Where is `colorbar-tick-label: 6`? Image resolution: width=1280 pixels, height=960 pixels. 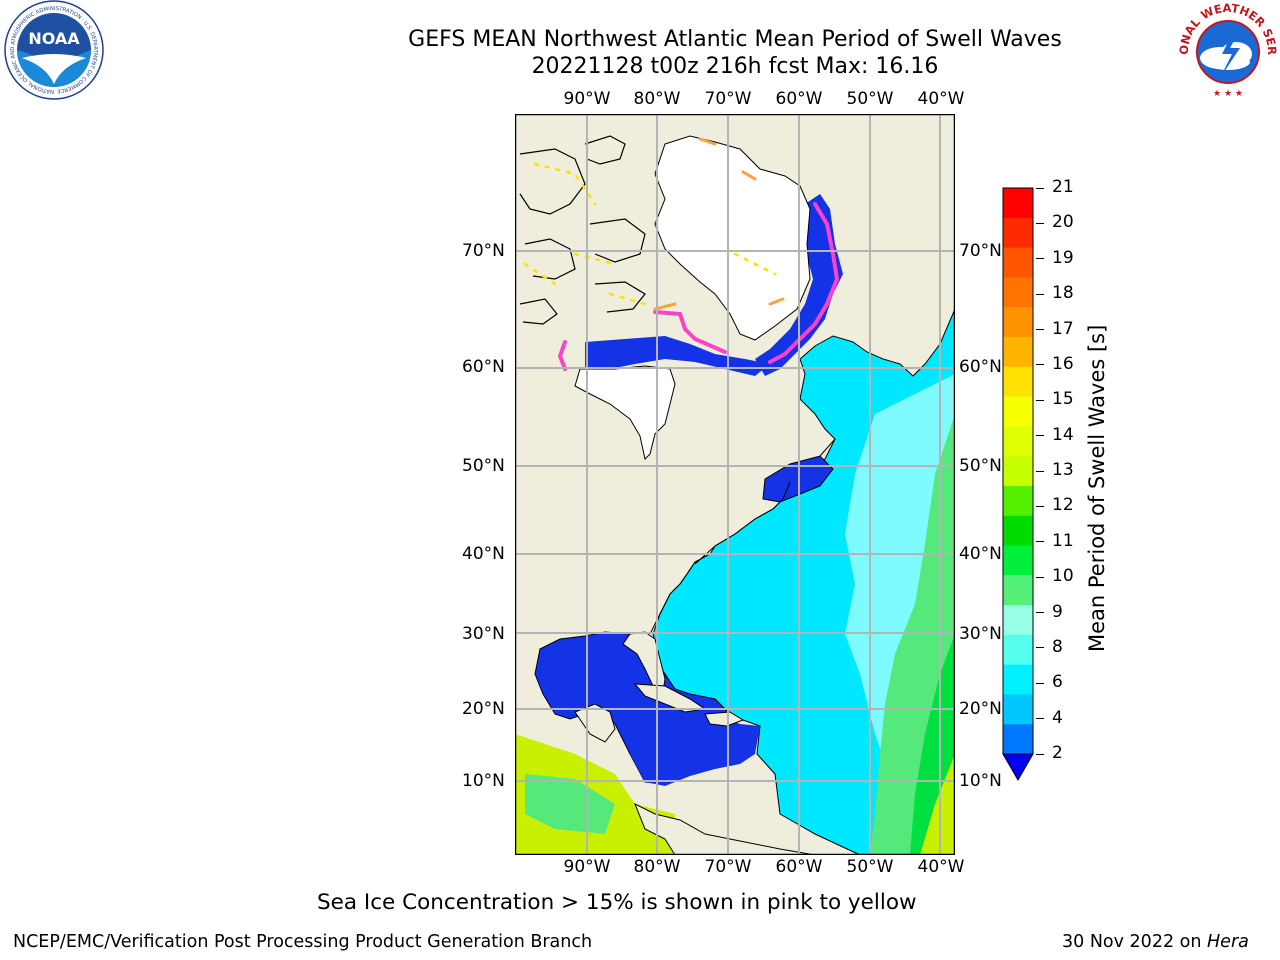
colorbar-tick-label: 6 is located at coordinates (1057, 682).